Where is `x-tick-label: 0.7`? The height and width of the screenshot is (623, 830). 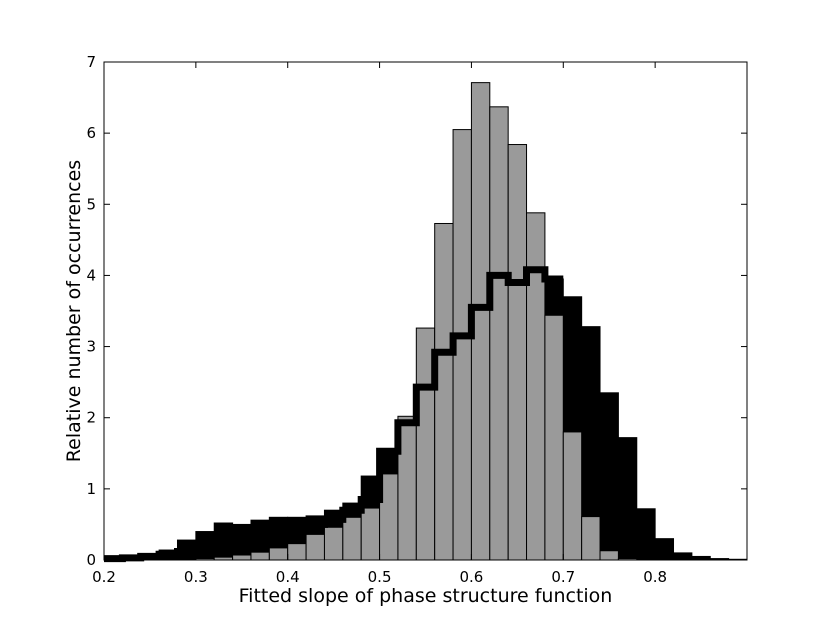
x-tick-label: 0.7 is located at coordinates (563, 577).